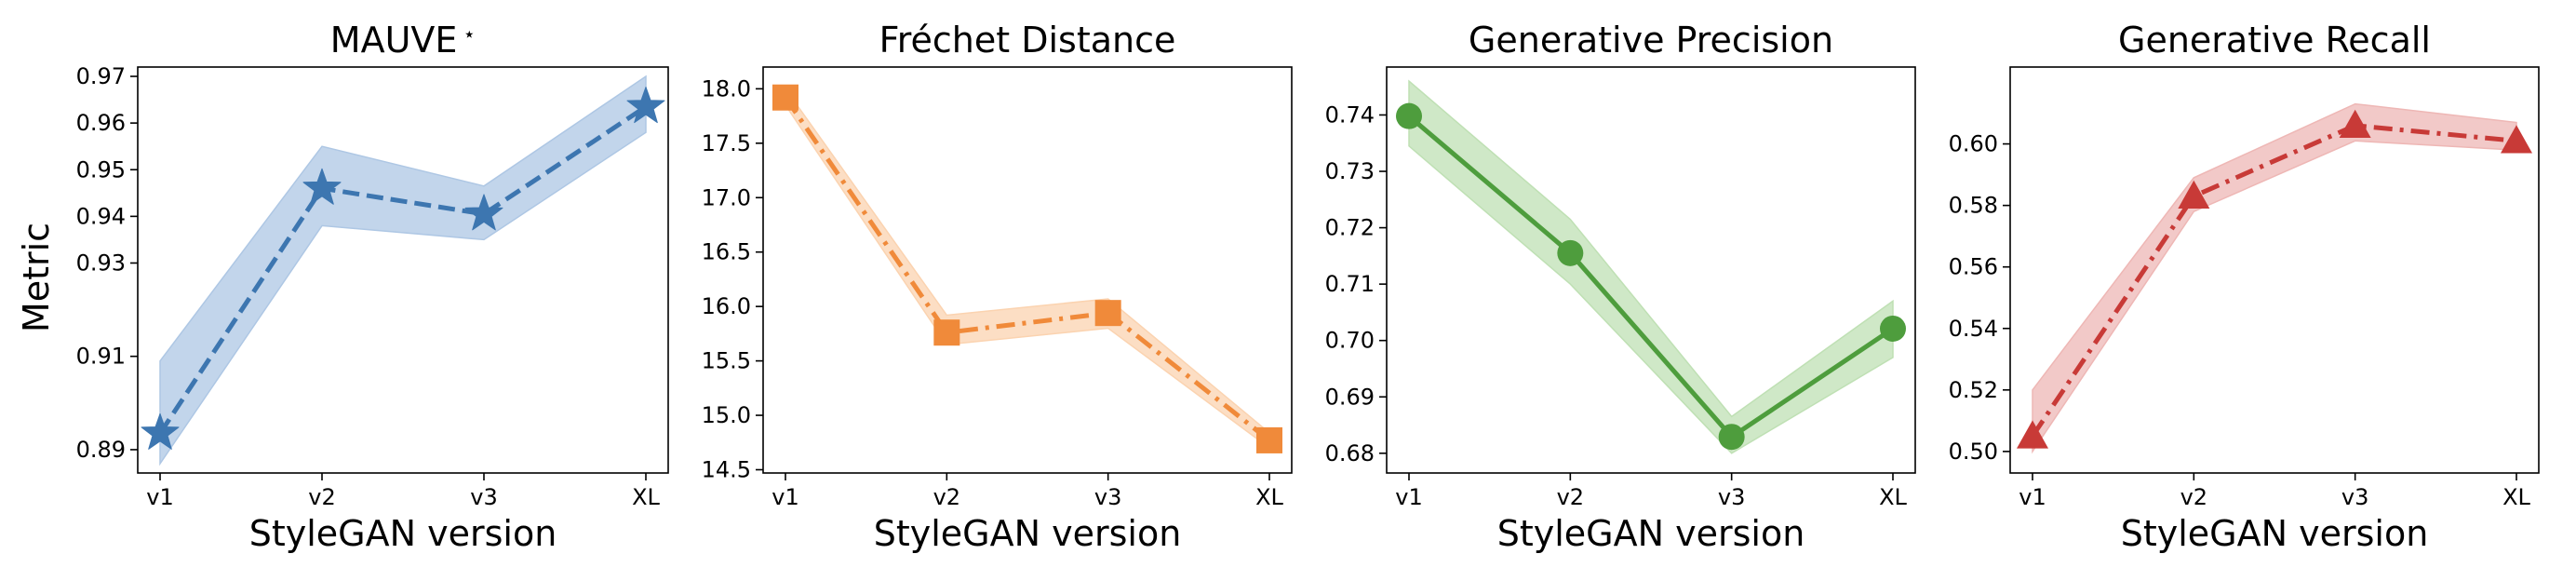 Image resolution: width=2576 pixels, height=581 pixels. What do you see at coordinates (403, 40) in the screenshot?
I see `chart-title: MAUVE ⋆` at bounding box center [403, 40].